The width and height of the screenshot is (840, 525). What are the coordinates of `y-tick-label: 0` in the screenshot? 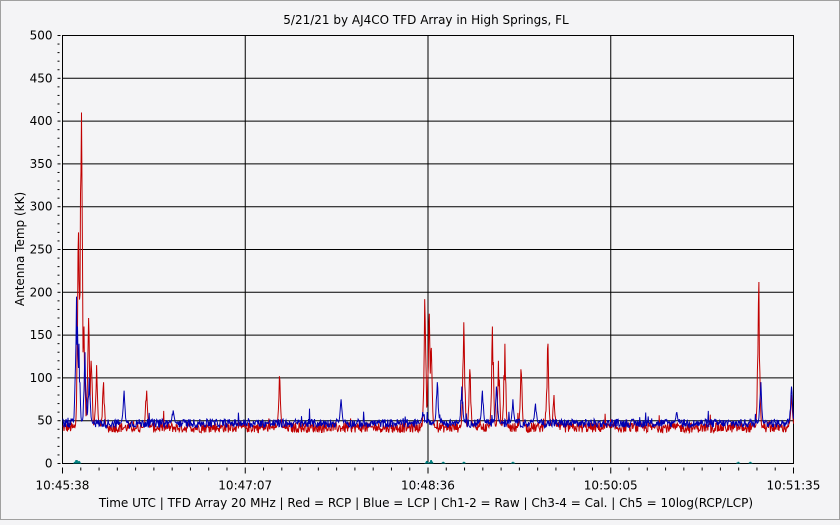 It's located at (49, 464).